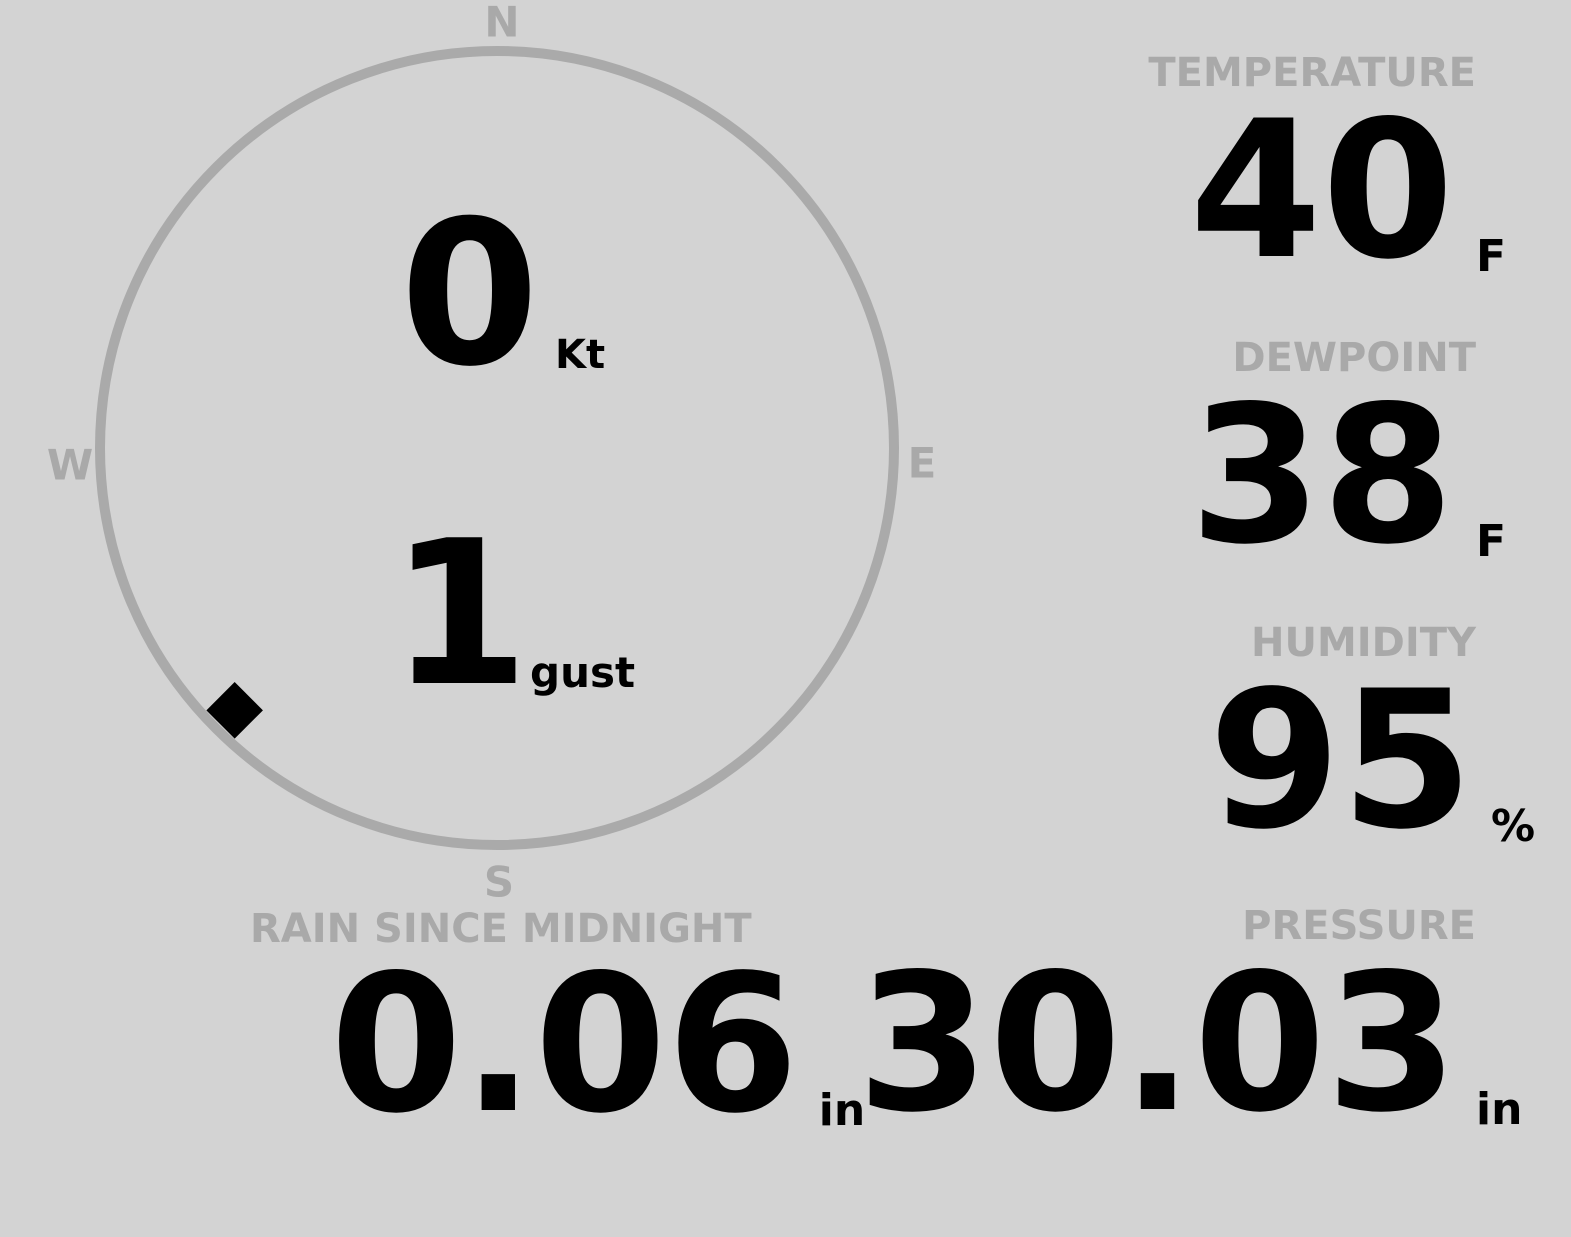  I want to click on dewpoint-card: DEWPOINT 38 F, so click(1358, 453).